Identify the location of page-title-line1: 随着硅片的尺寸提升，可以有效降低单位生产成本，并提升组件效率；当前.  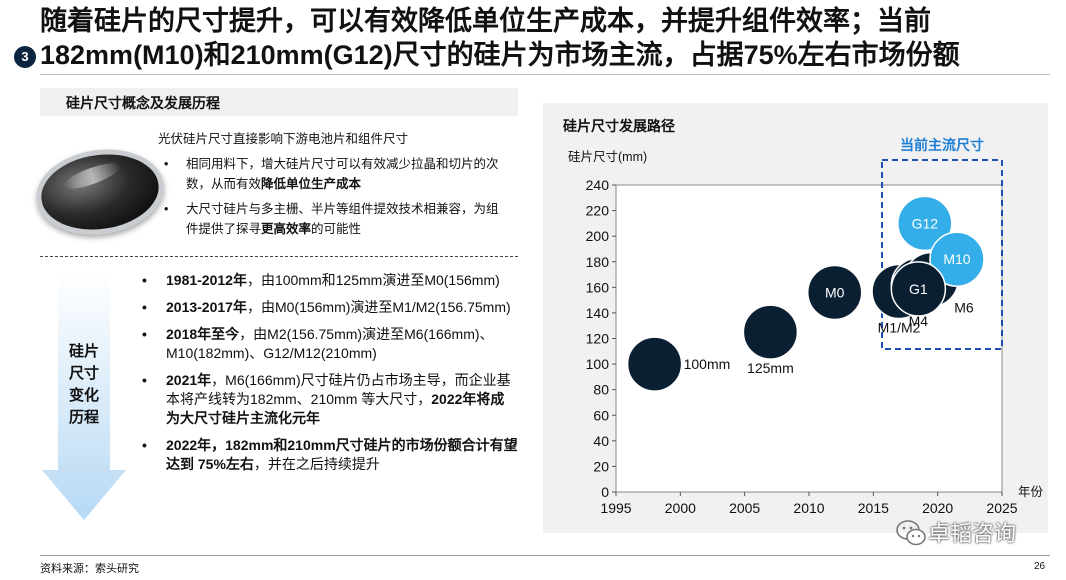
(485, 21).